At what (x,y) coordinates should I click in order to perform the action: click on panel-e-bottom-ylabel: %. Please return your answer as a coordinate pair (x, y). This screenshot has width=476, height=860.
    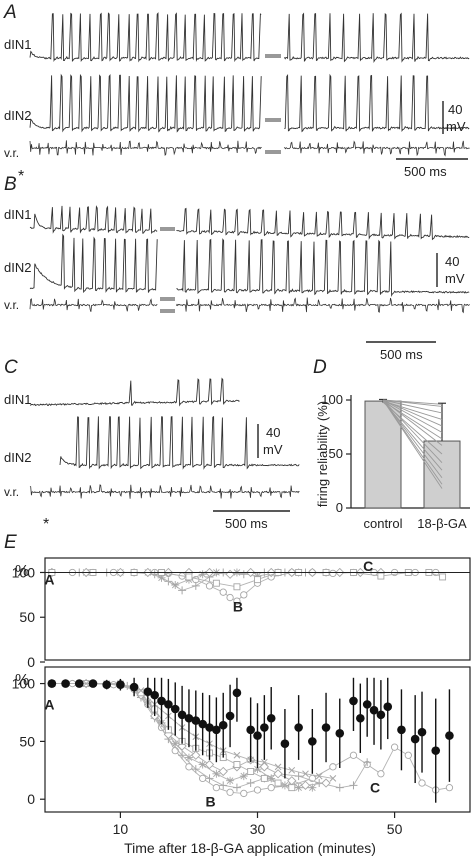
    Looking at the image, I should click on (22, 680).